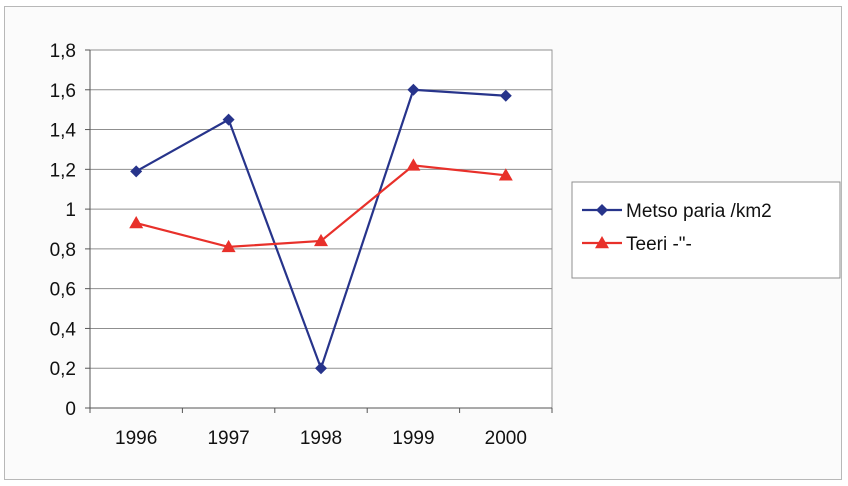  I want to click on legend-entry: Metso paria /km2, so click(677, 211).